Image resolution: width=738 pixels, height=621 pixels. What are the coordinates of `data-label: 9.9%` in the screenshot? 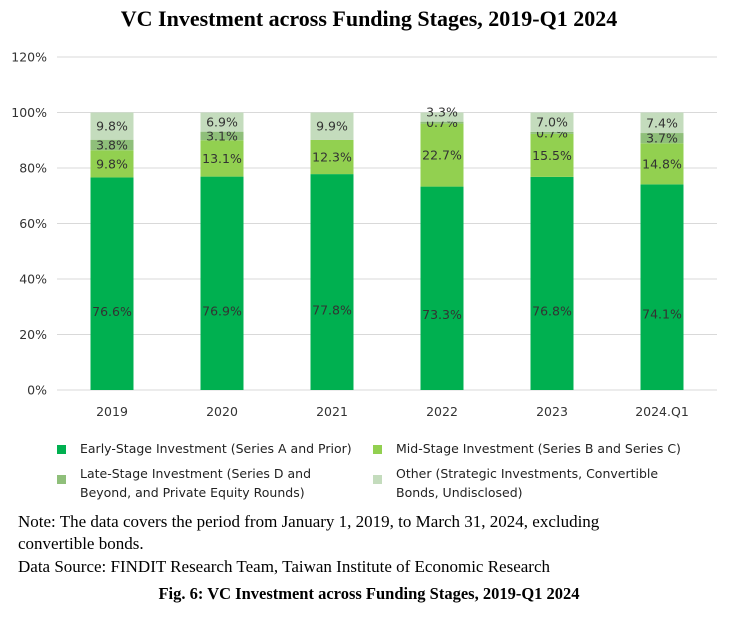 It's located at (332, 126).